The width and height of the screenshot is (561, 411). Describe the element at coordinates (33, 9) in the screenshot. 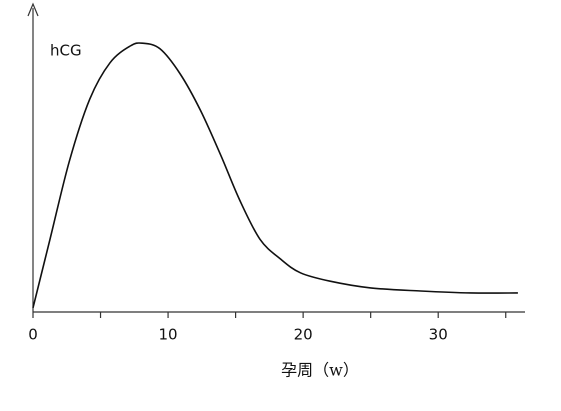

I see `y-axis-arrow` at that location.